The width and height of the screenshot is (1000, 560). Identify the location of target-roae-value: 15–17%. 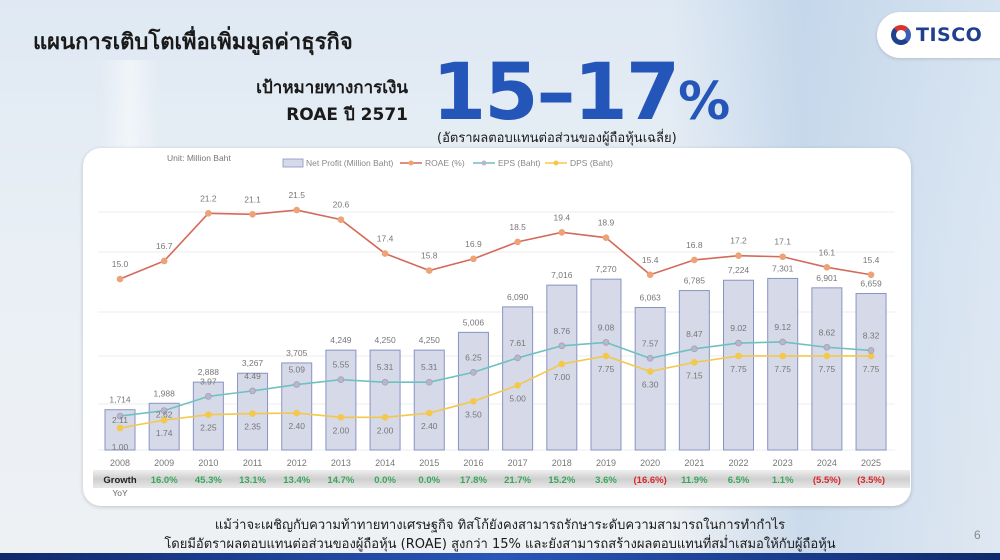
(581, 93).